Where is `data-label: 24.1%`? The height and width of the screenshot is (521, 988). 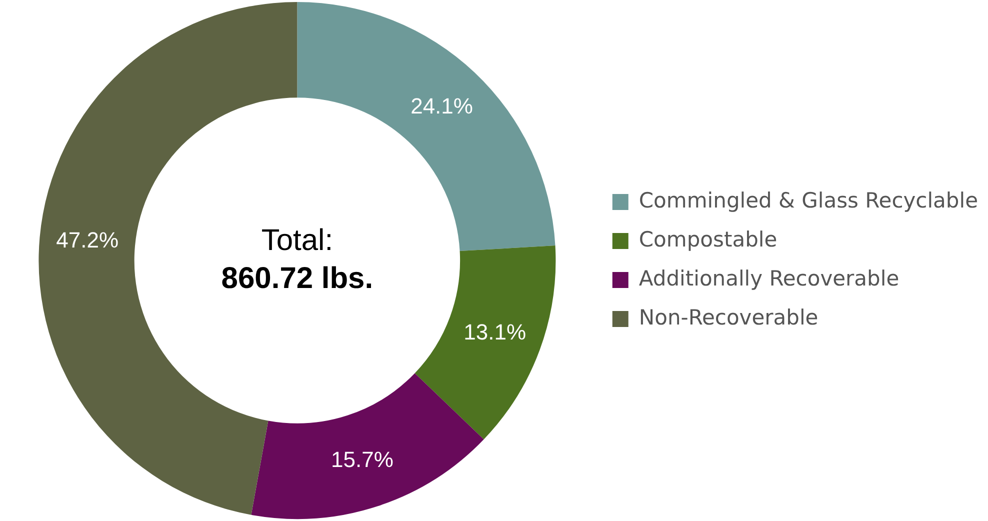 data-label: 24.1% is located at coordinates (441, 105).